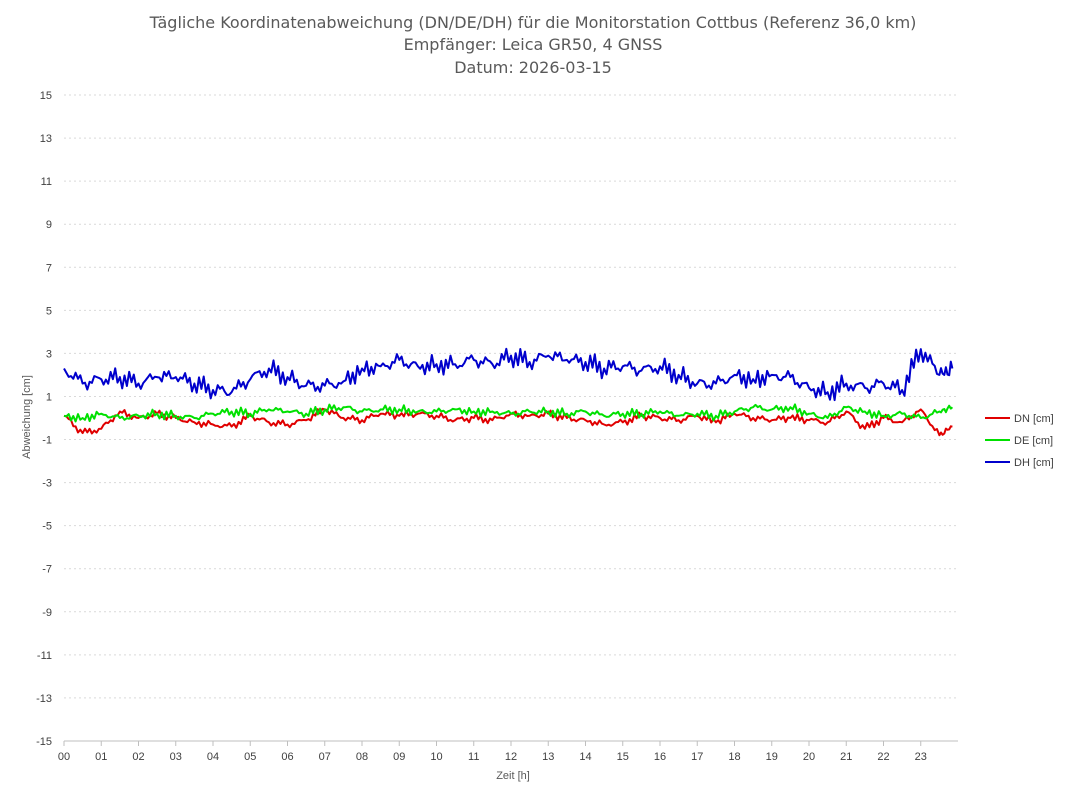  I want to click on x-tick-label: 05, so click(250, 757).